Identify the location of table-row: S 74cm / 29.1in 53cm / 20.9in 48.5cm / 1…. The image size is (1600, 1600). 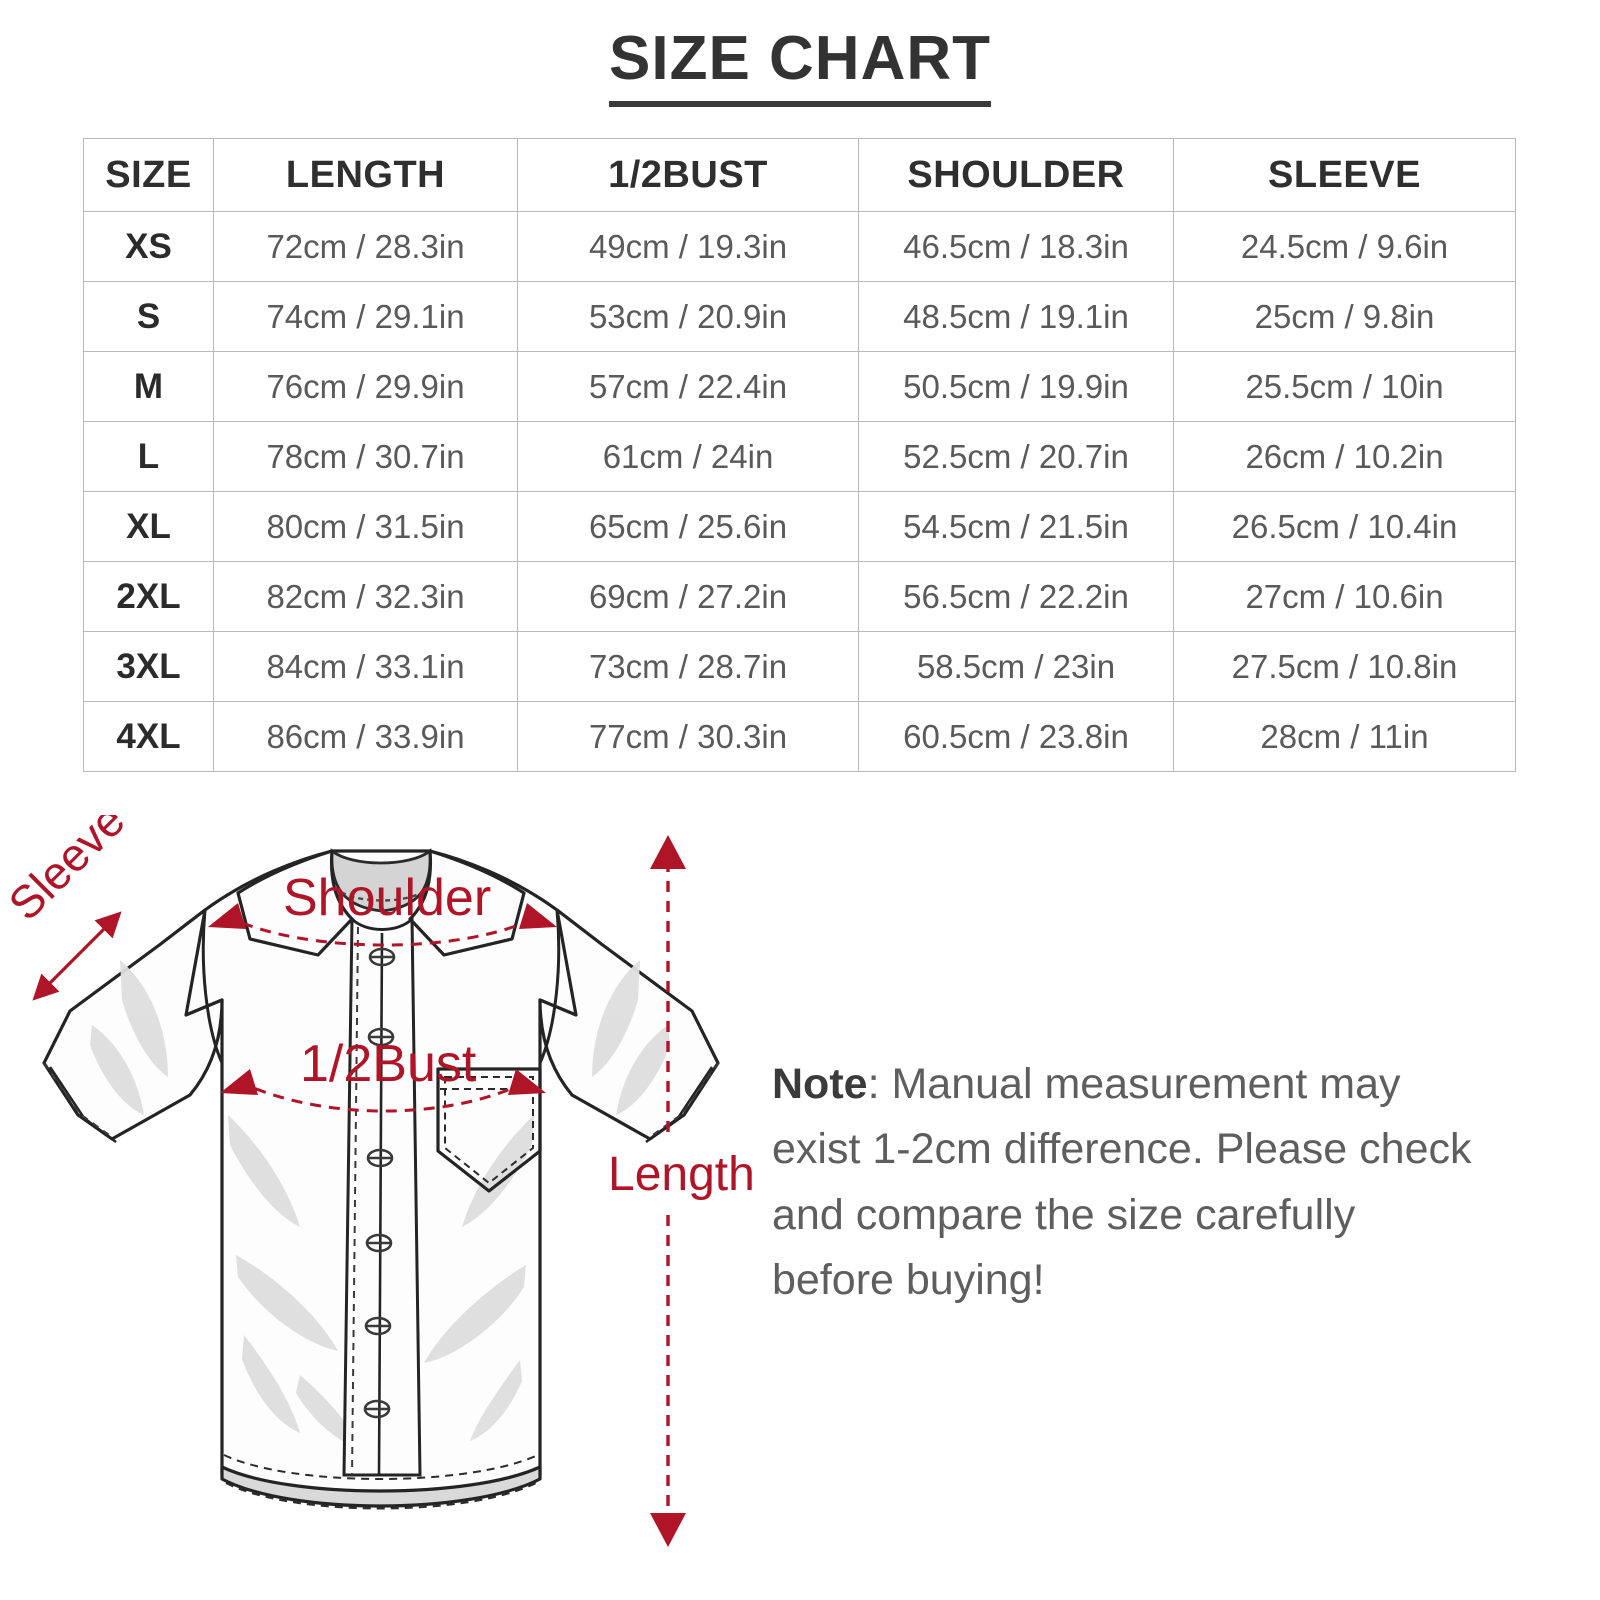
(799, 316).